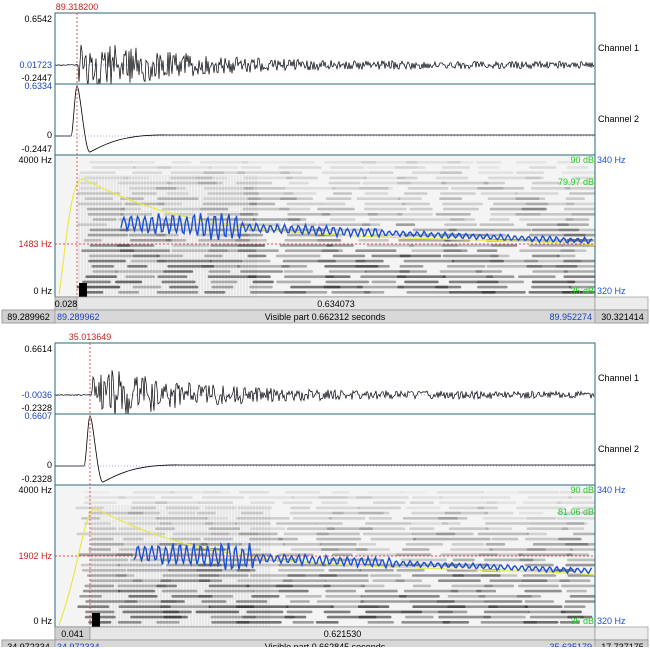 The height and width of the screenshot is (649, 650). Describe the element at coordinates (325, 317) in the screenshot. I see `visible-part-label: Visible part 0.662312 seconds` at that location.